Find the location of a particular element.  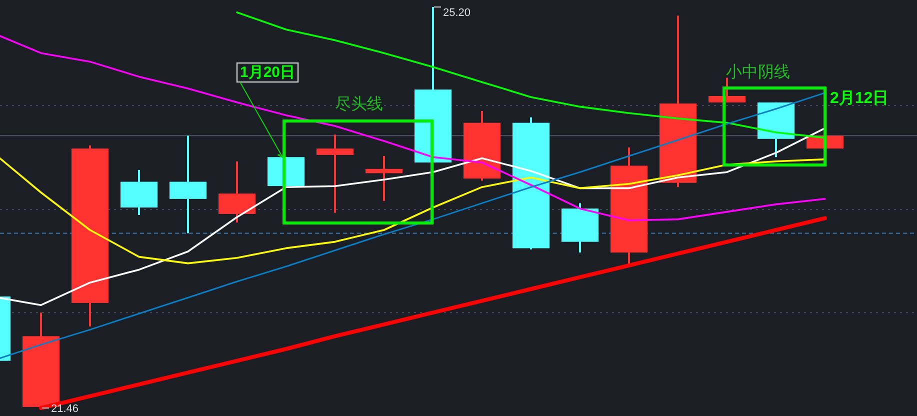

annotation: 2月12日 is located at coordinates (859, 98).